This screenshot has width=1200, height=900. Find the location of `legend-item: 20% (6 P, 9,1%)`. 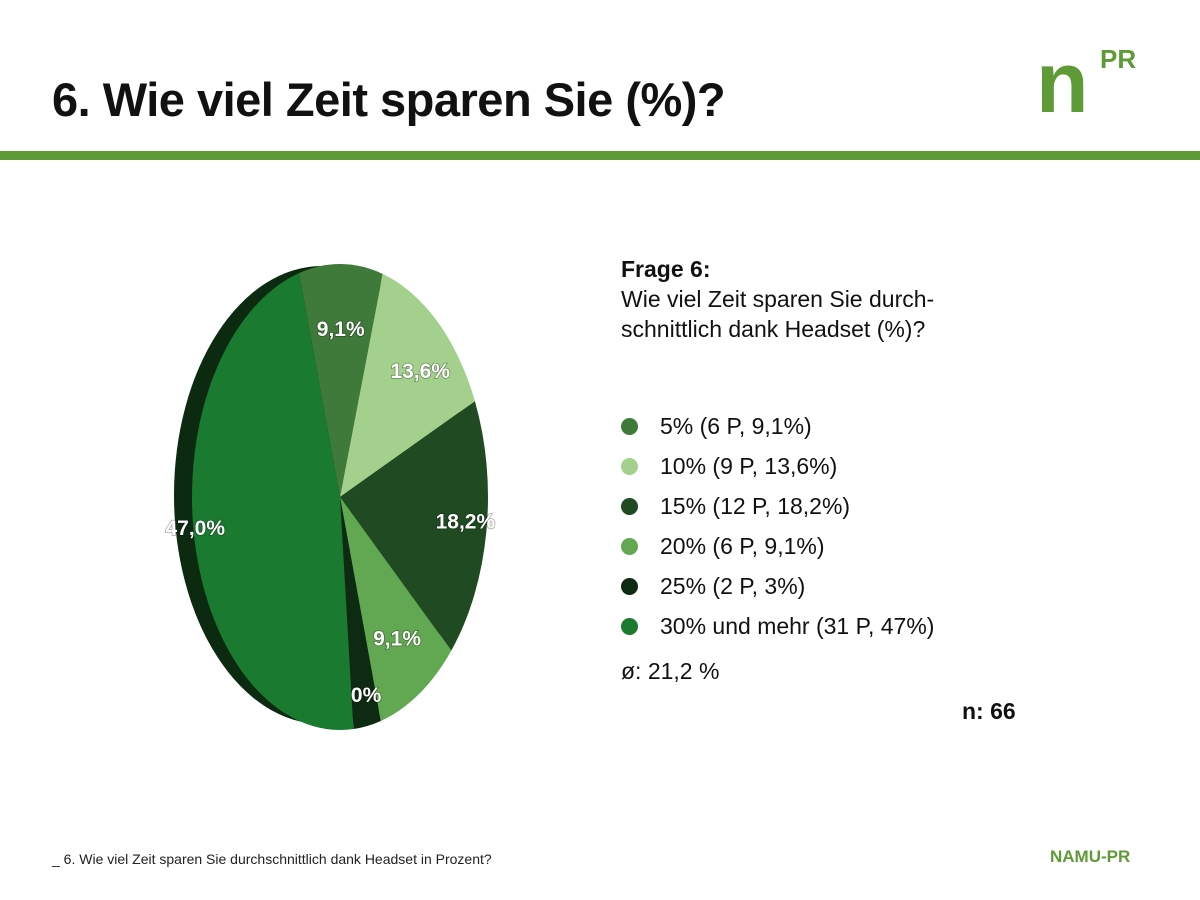

legend-item: 20% (6 P, 9,1%) is located at coordinates (777, 546).